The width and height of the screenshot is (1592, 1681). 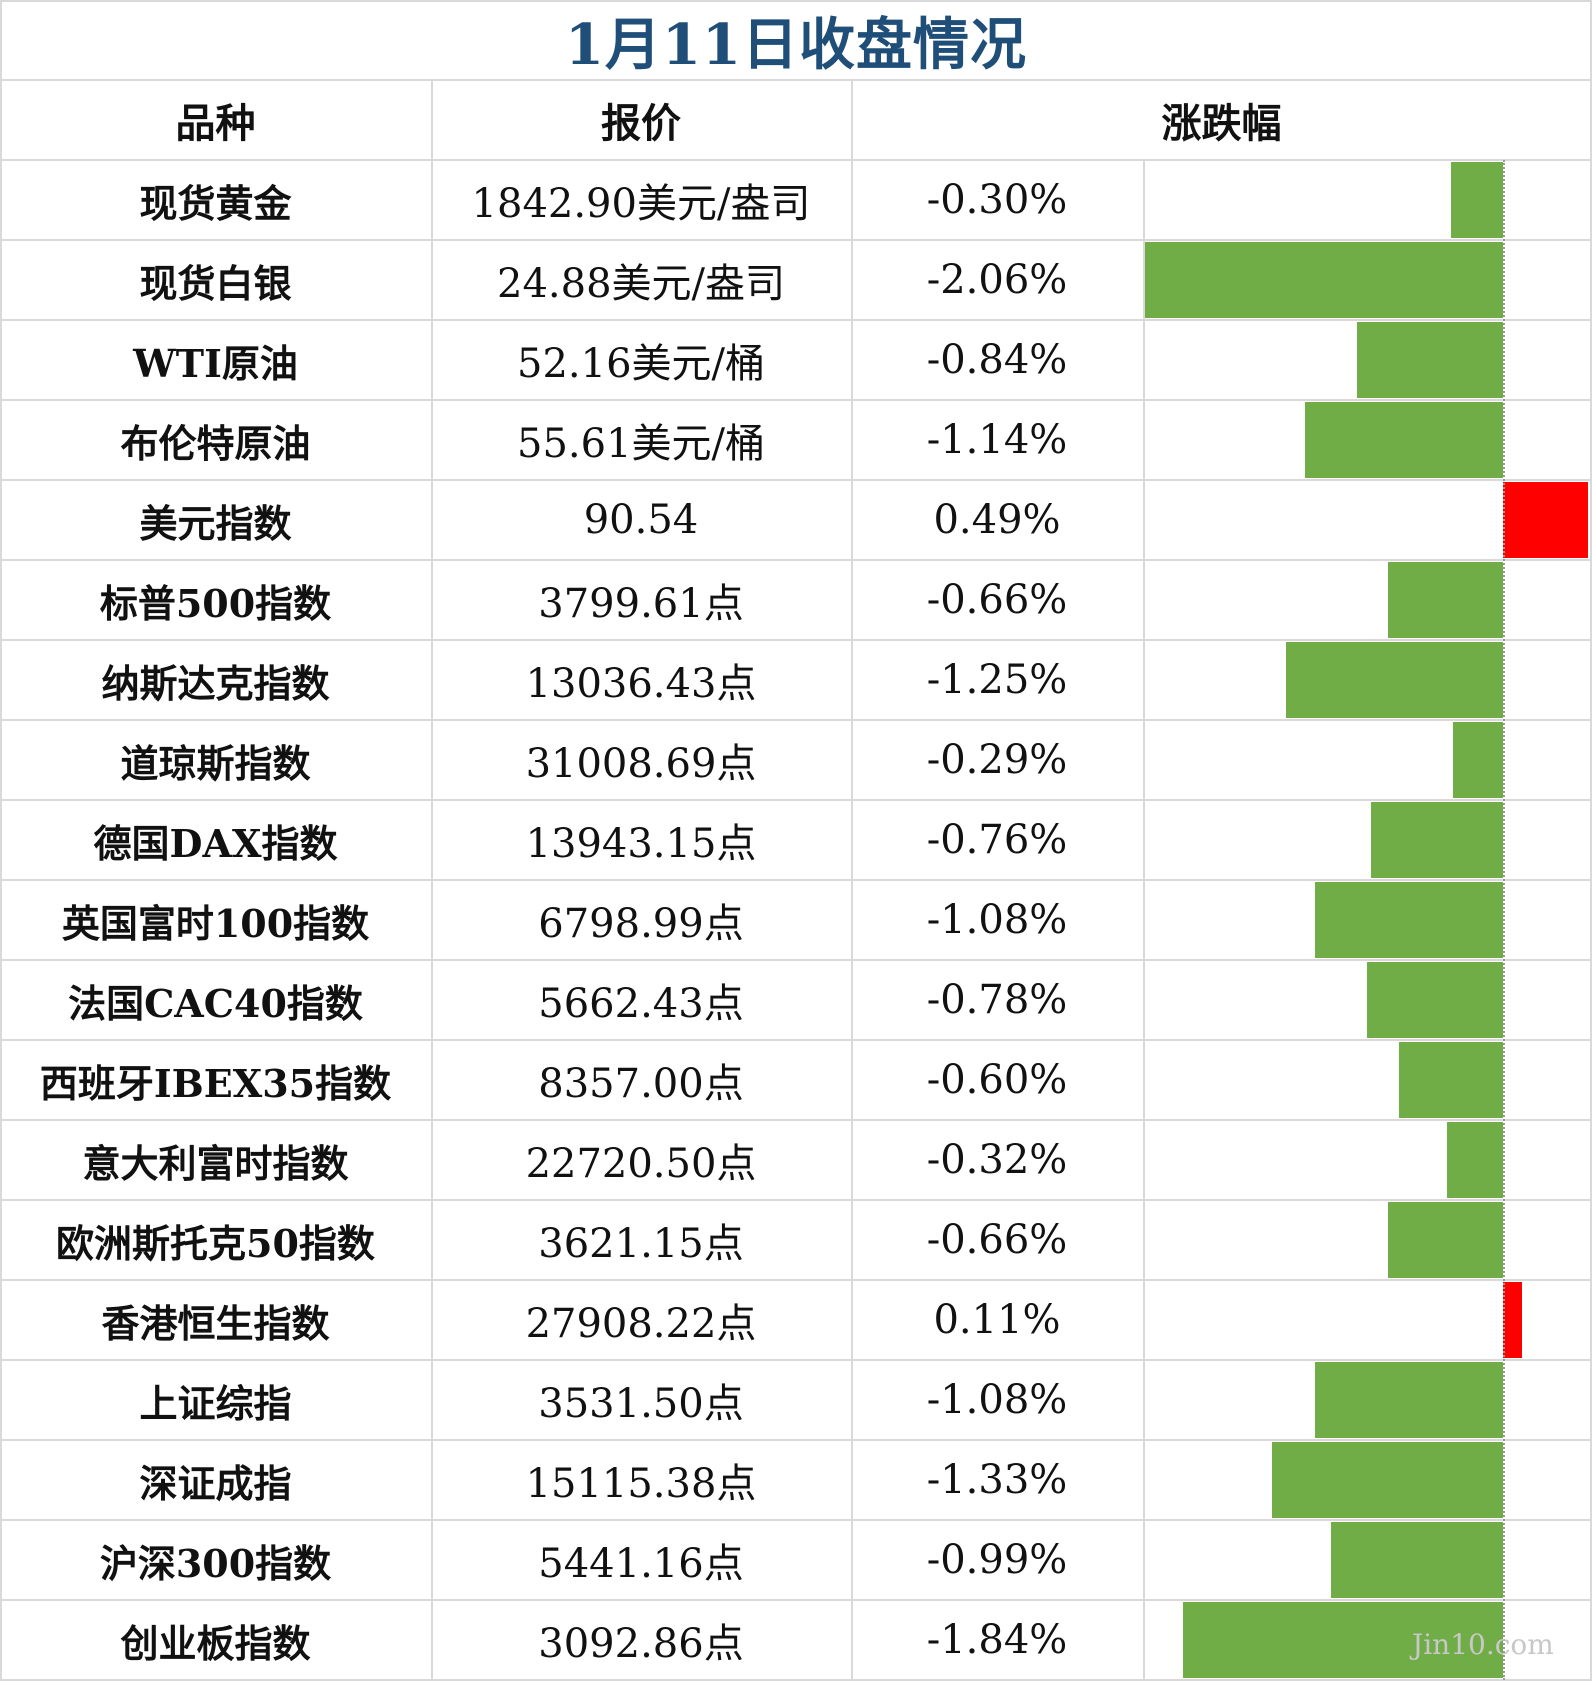 I want to click on row-price: 3092.86点, so click(x=641, y=1644).